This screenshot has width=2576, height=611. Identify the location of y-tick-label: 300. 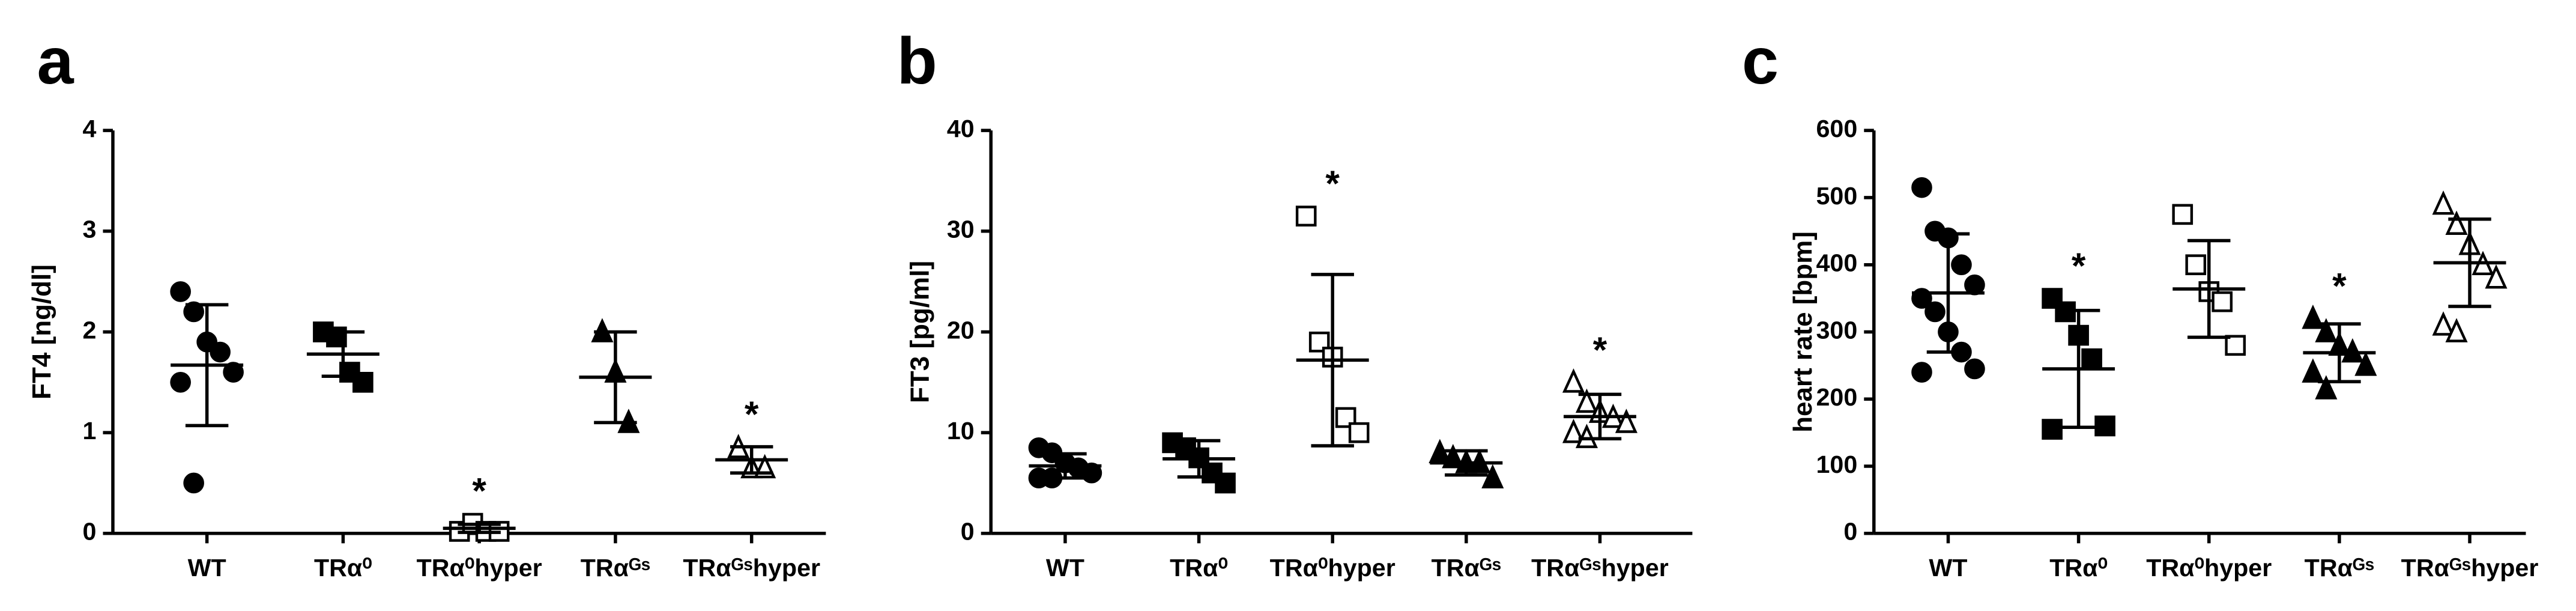
(1837, 330).